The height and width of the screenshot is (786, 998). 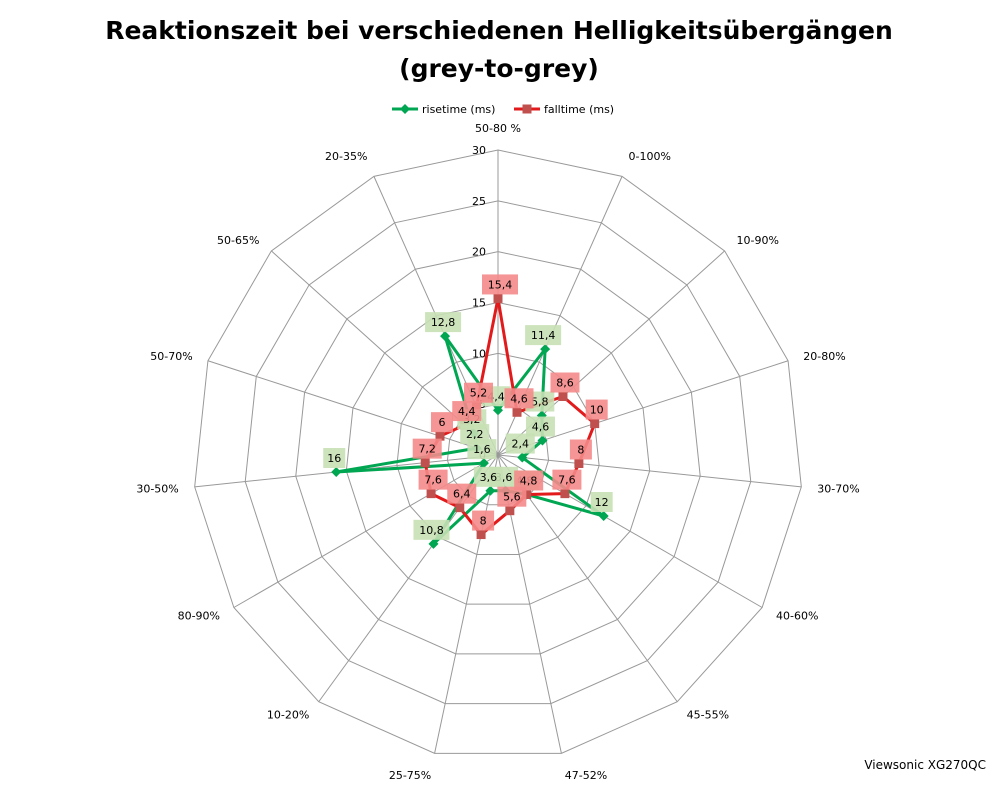 I want to click on data-label-text: 4,8, so click(x=529, y=480).